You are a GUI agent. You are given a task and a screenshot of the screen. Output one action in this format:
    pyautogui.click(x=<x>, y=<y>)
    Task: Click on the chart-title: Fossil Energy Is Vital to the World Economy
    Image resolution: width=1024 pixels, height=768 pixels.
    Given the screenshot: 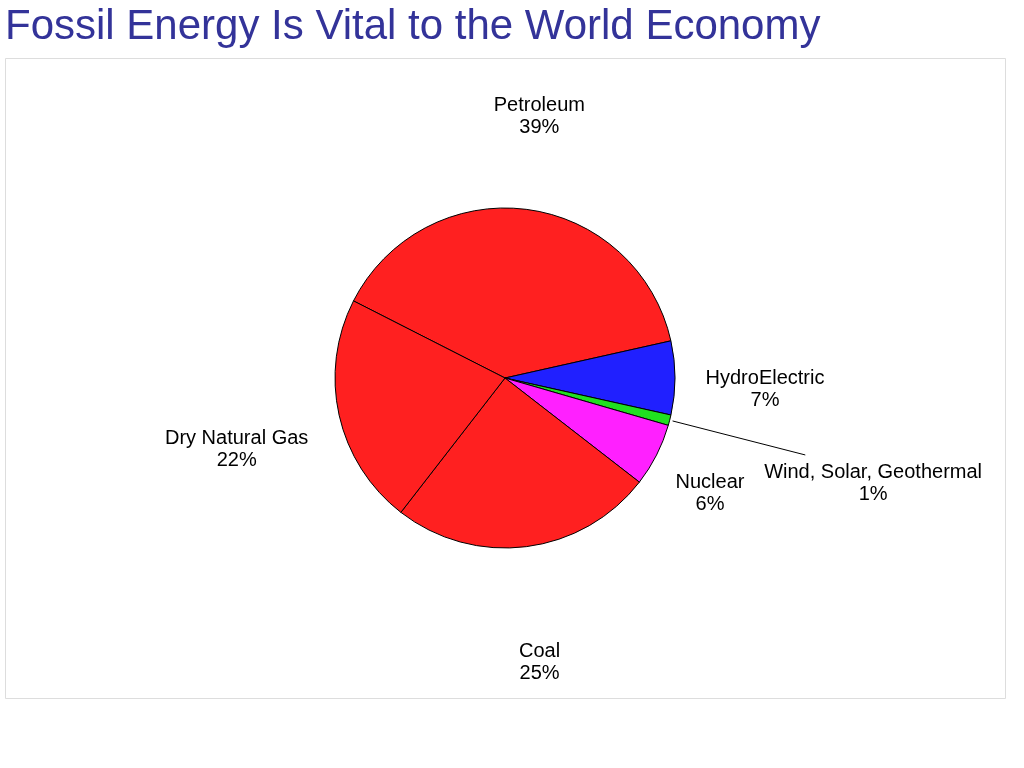 What is the action you would take?
    pyautogui.click(x=413, y=24)
    